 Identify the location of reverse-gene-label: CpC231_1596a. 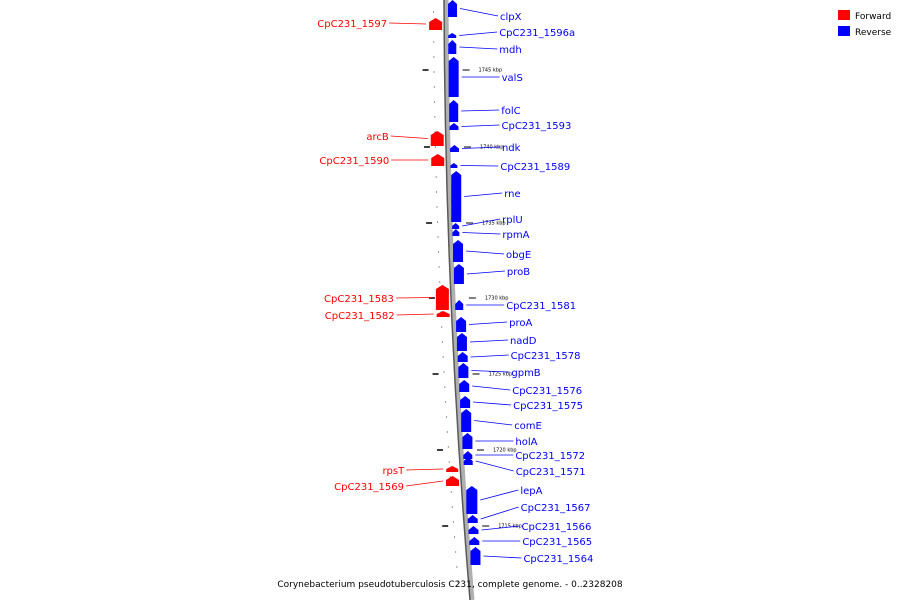
(537, 33).